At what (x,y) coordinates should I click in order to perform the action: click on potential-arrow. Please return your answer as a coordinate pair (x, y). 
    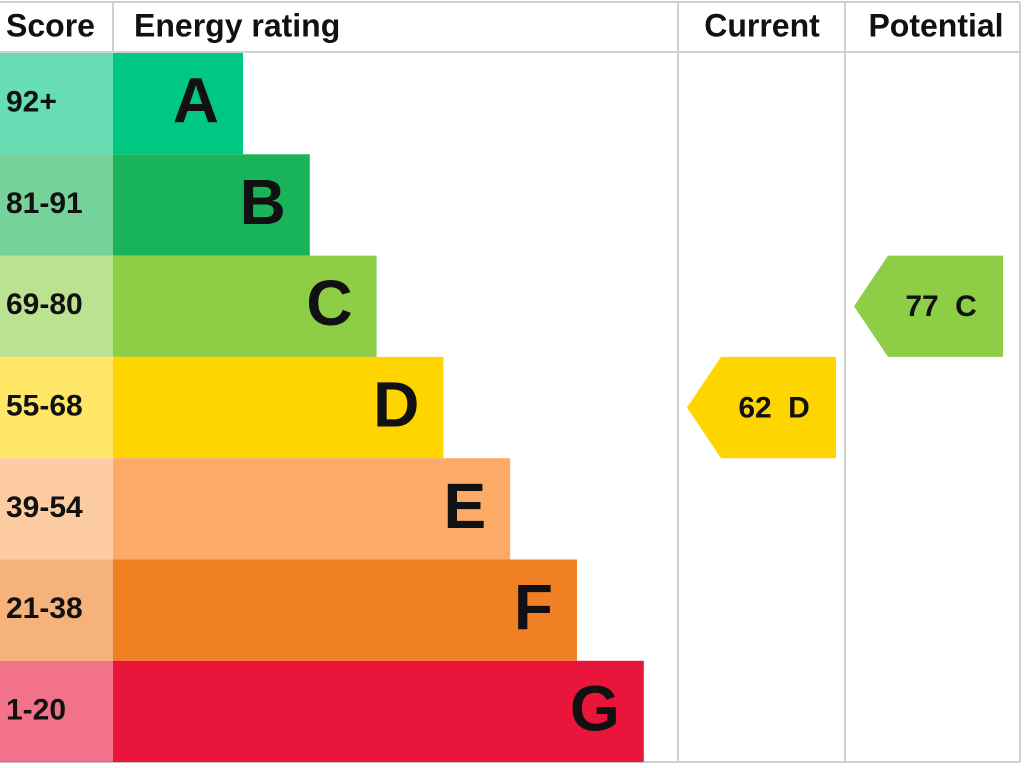
    Looking at the image, I should click on (928, 306).